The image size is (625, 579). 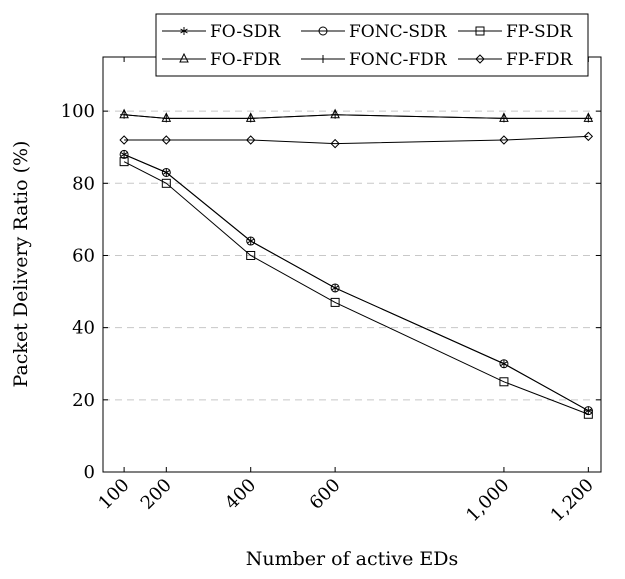 I want to click on y-tick-label: 100, so click(x=78, y=111).